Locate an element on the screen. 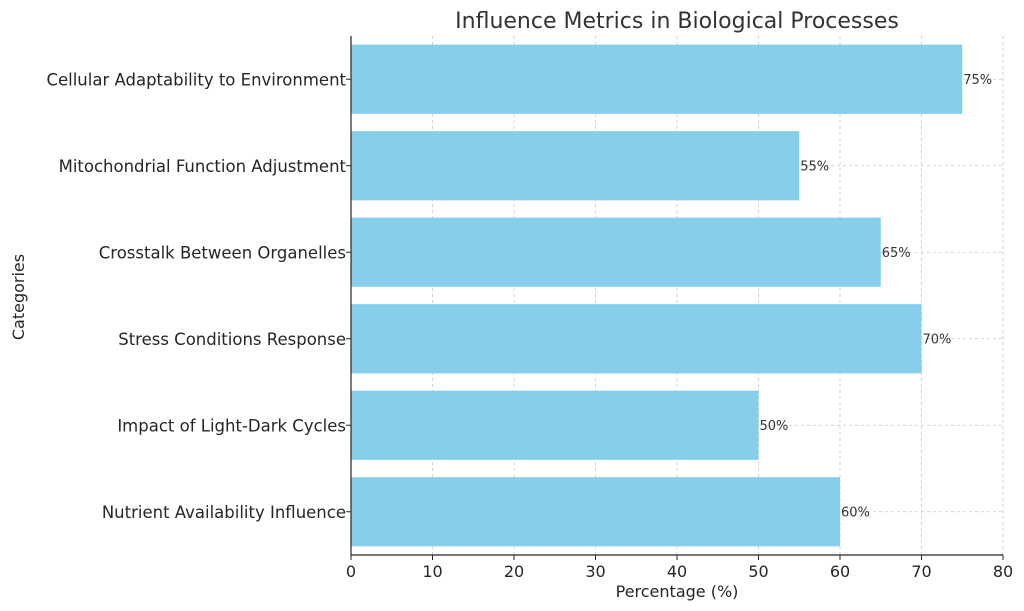 Image resolution: width=1024 pixels, height=611 pixels. x-tick-label: 50 is located at coordinates (758, 571).